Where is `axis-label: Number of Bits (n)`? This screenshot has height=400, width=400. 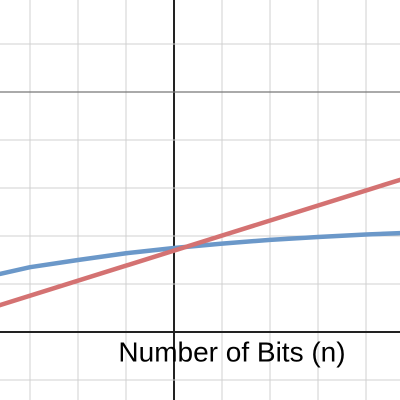 axis-label: Number of Bits (n) is located at coordinates (231, 351).